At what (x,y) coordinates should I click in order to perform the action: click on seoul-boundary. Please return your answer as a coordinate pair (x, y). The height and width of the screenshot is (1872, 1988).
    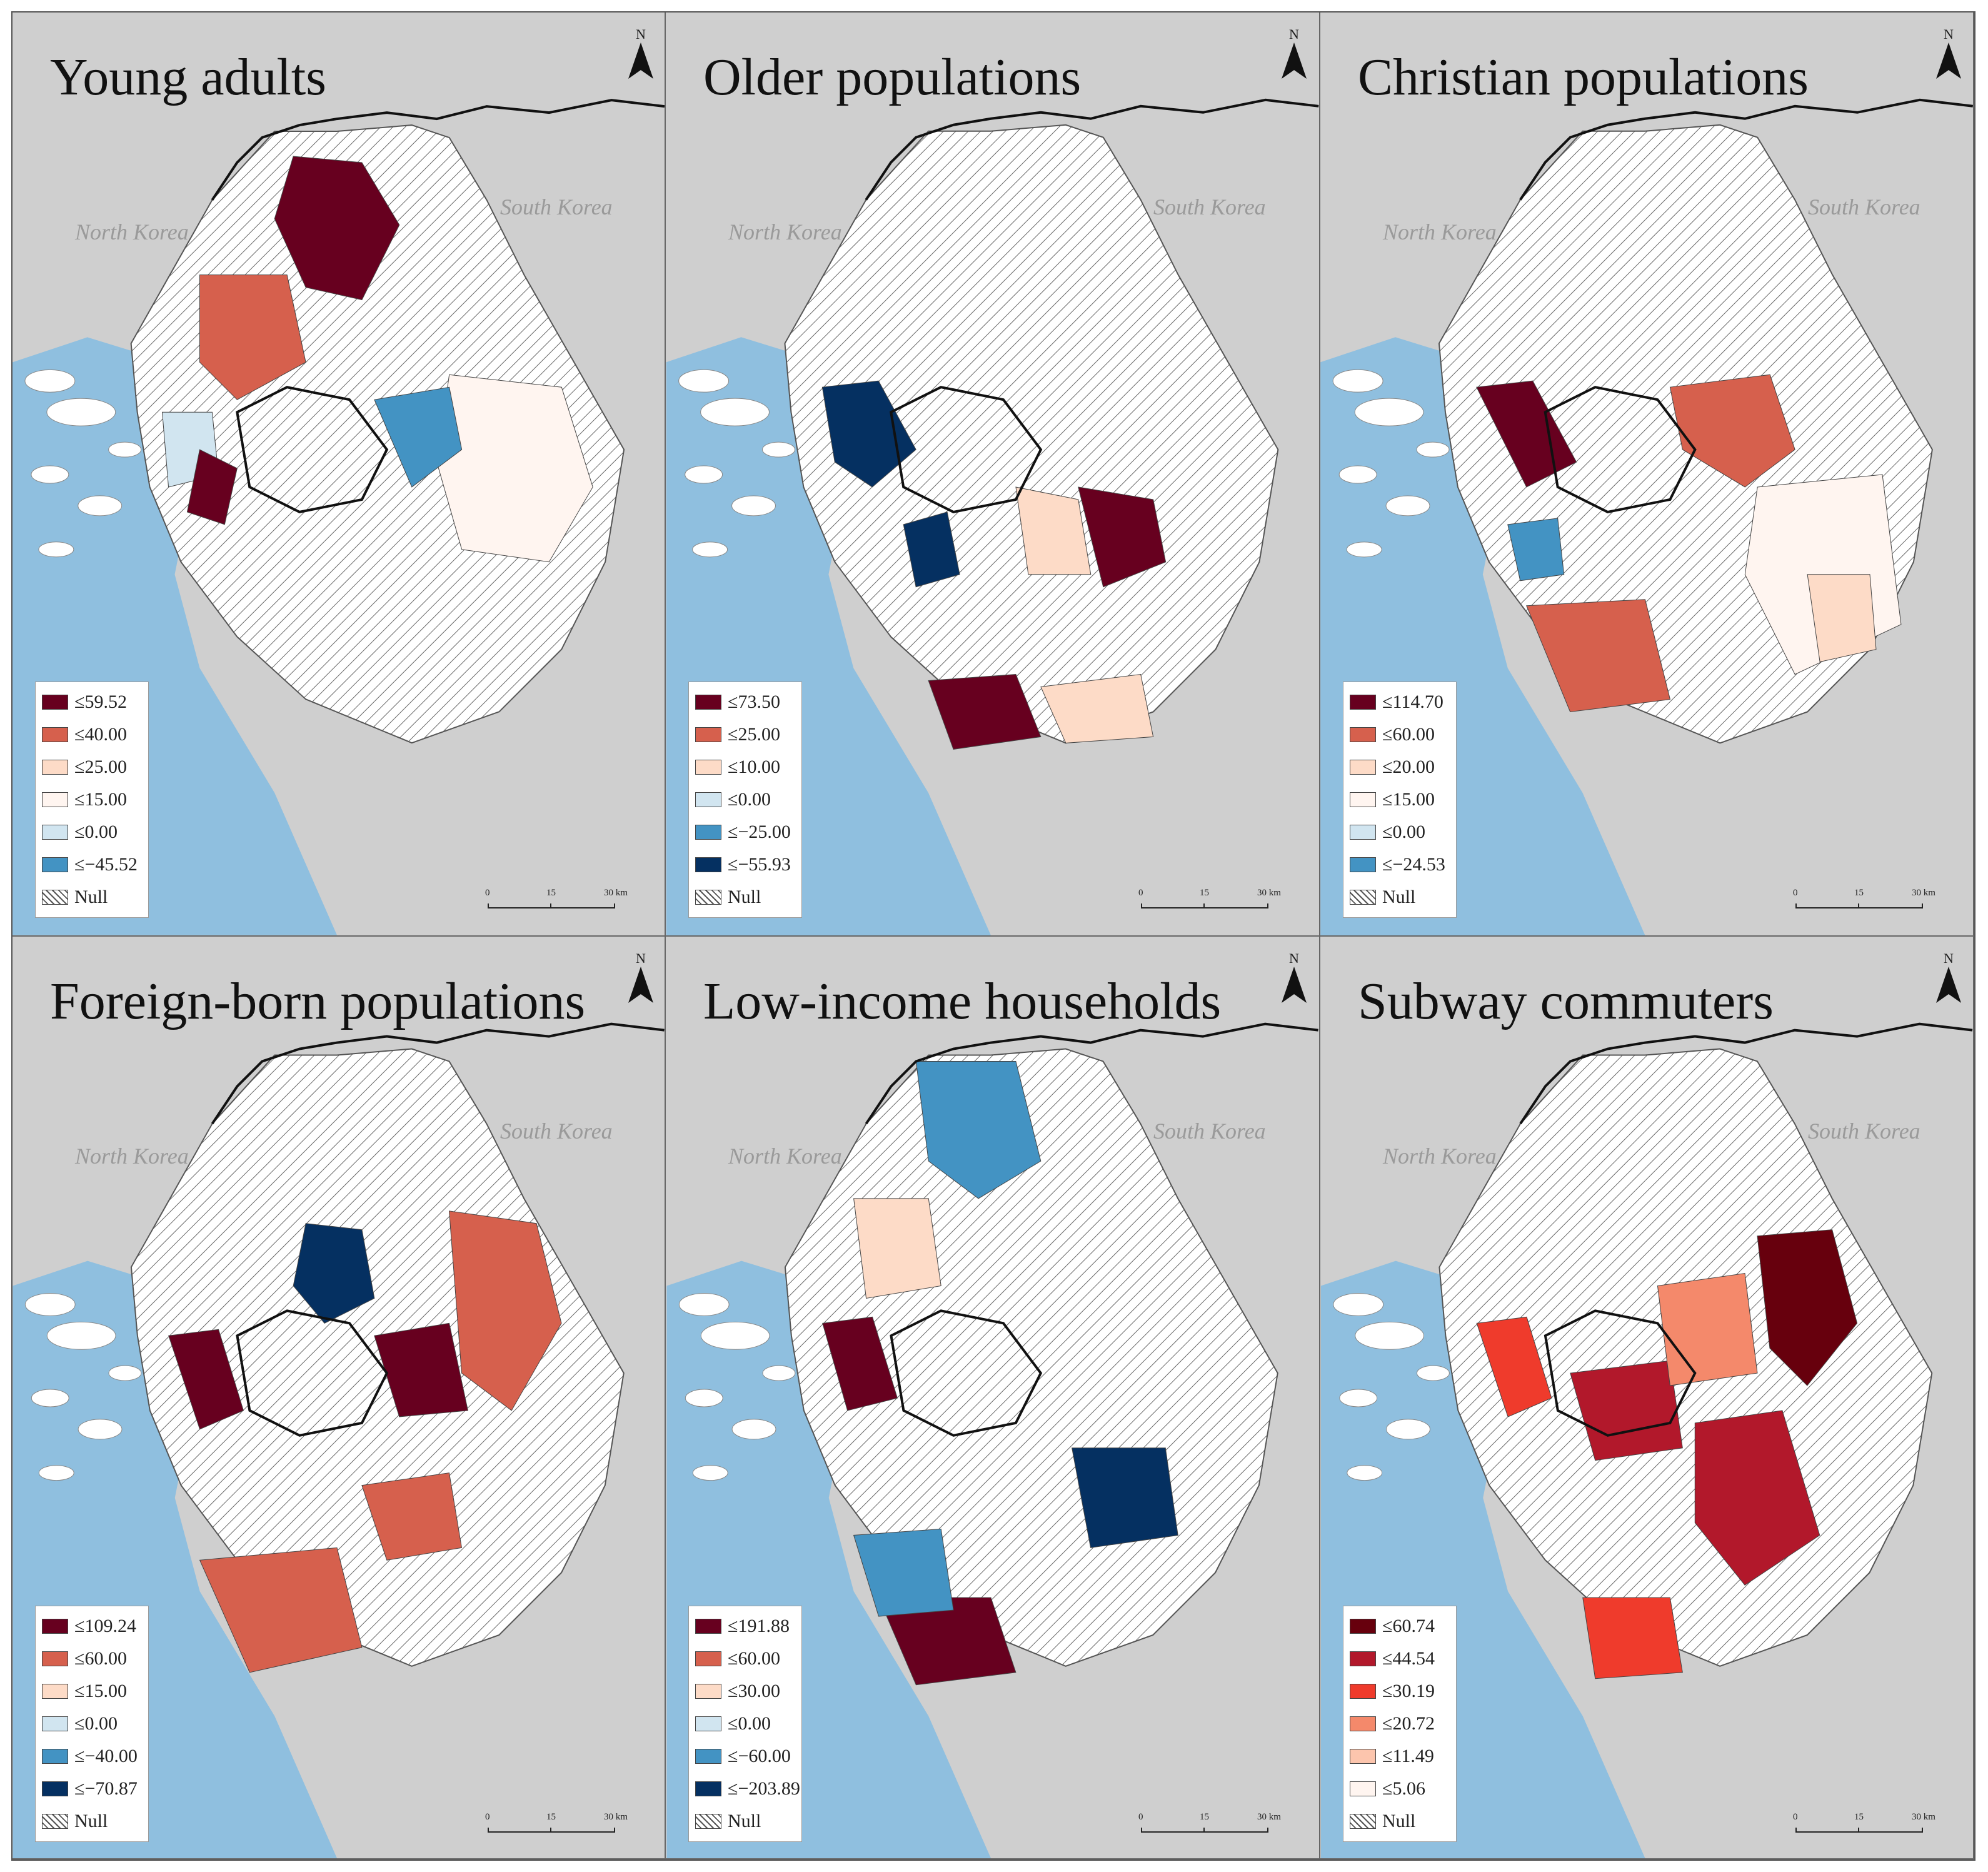
    Looking at the image, I should click on (966, 450).